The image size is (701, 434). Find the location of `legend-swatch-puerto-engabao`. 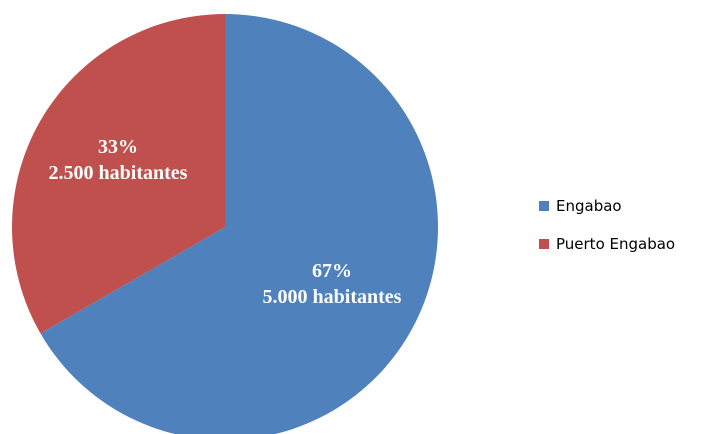

legend-swatch-puerto-engabao is located at coordinates (544, 244).